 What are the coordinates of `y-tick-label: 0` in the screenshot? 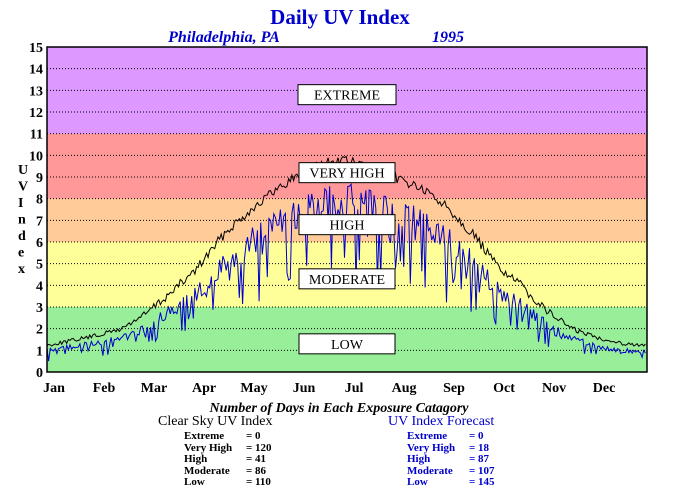 It's located at (39, 373).